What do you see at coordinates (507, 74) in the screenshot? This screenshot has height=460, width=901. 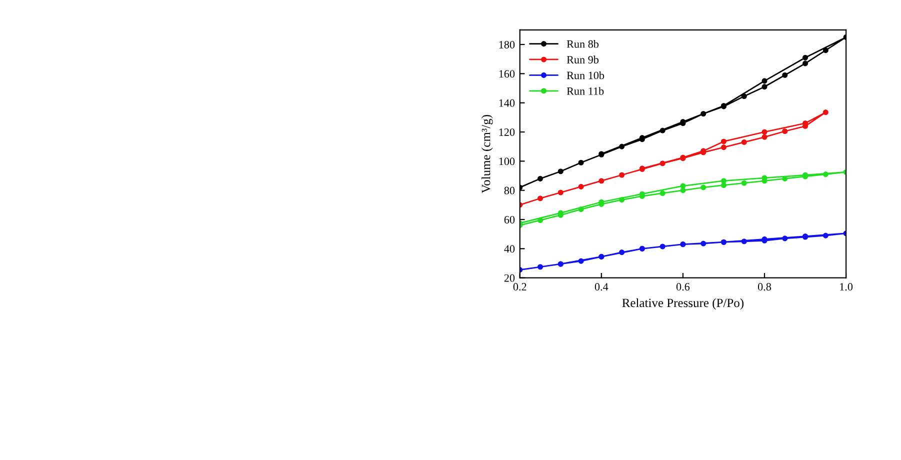 I see `y-tick-label: 160` at bounding box center [507, 74].